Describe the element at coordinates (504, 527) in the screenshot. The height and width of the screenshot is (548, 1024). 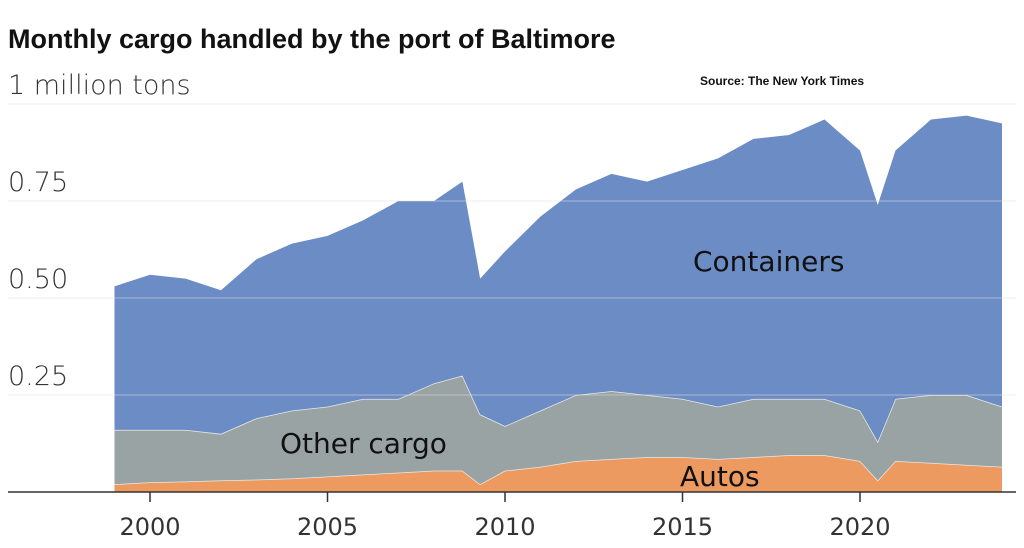
I see `x-tick-label: 2010` at that location.